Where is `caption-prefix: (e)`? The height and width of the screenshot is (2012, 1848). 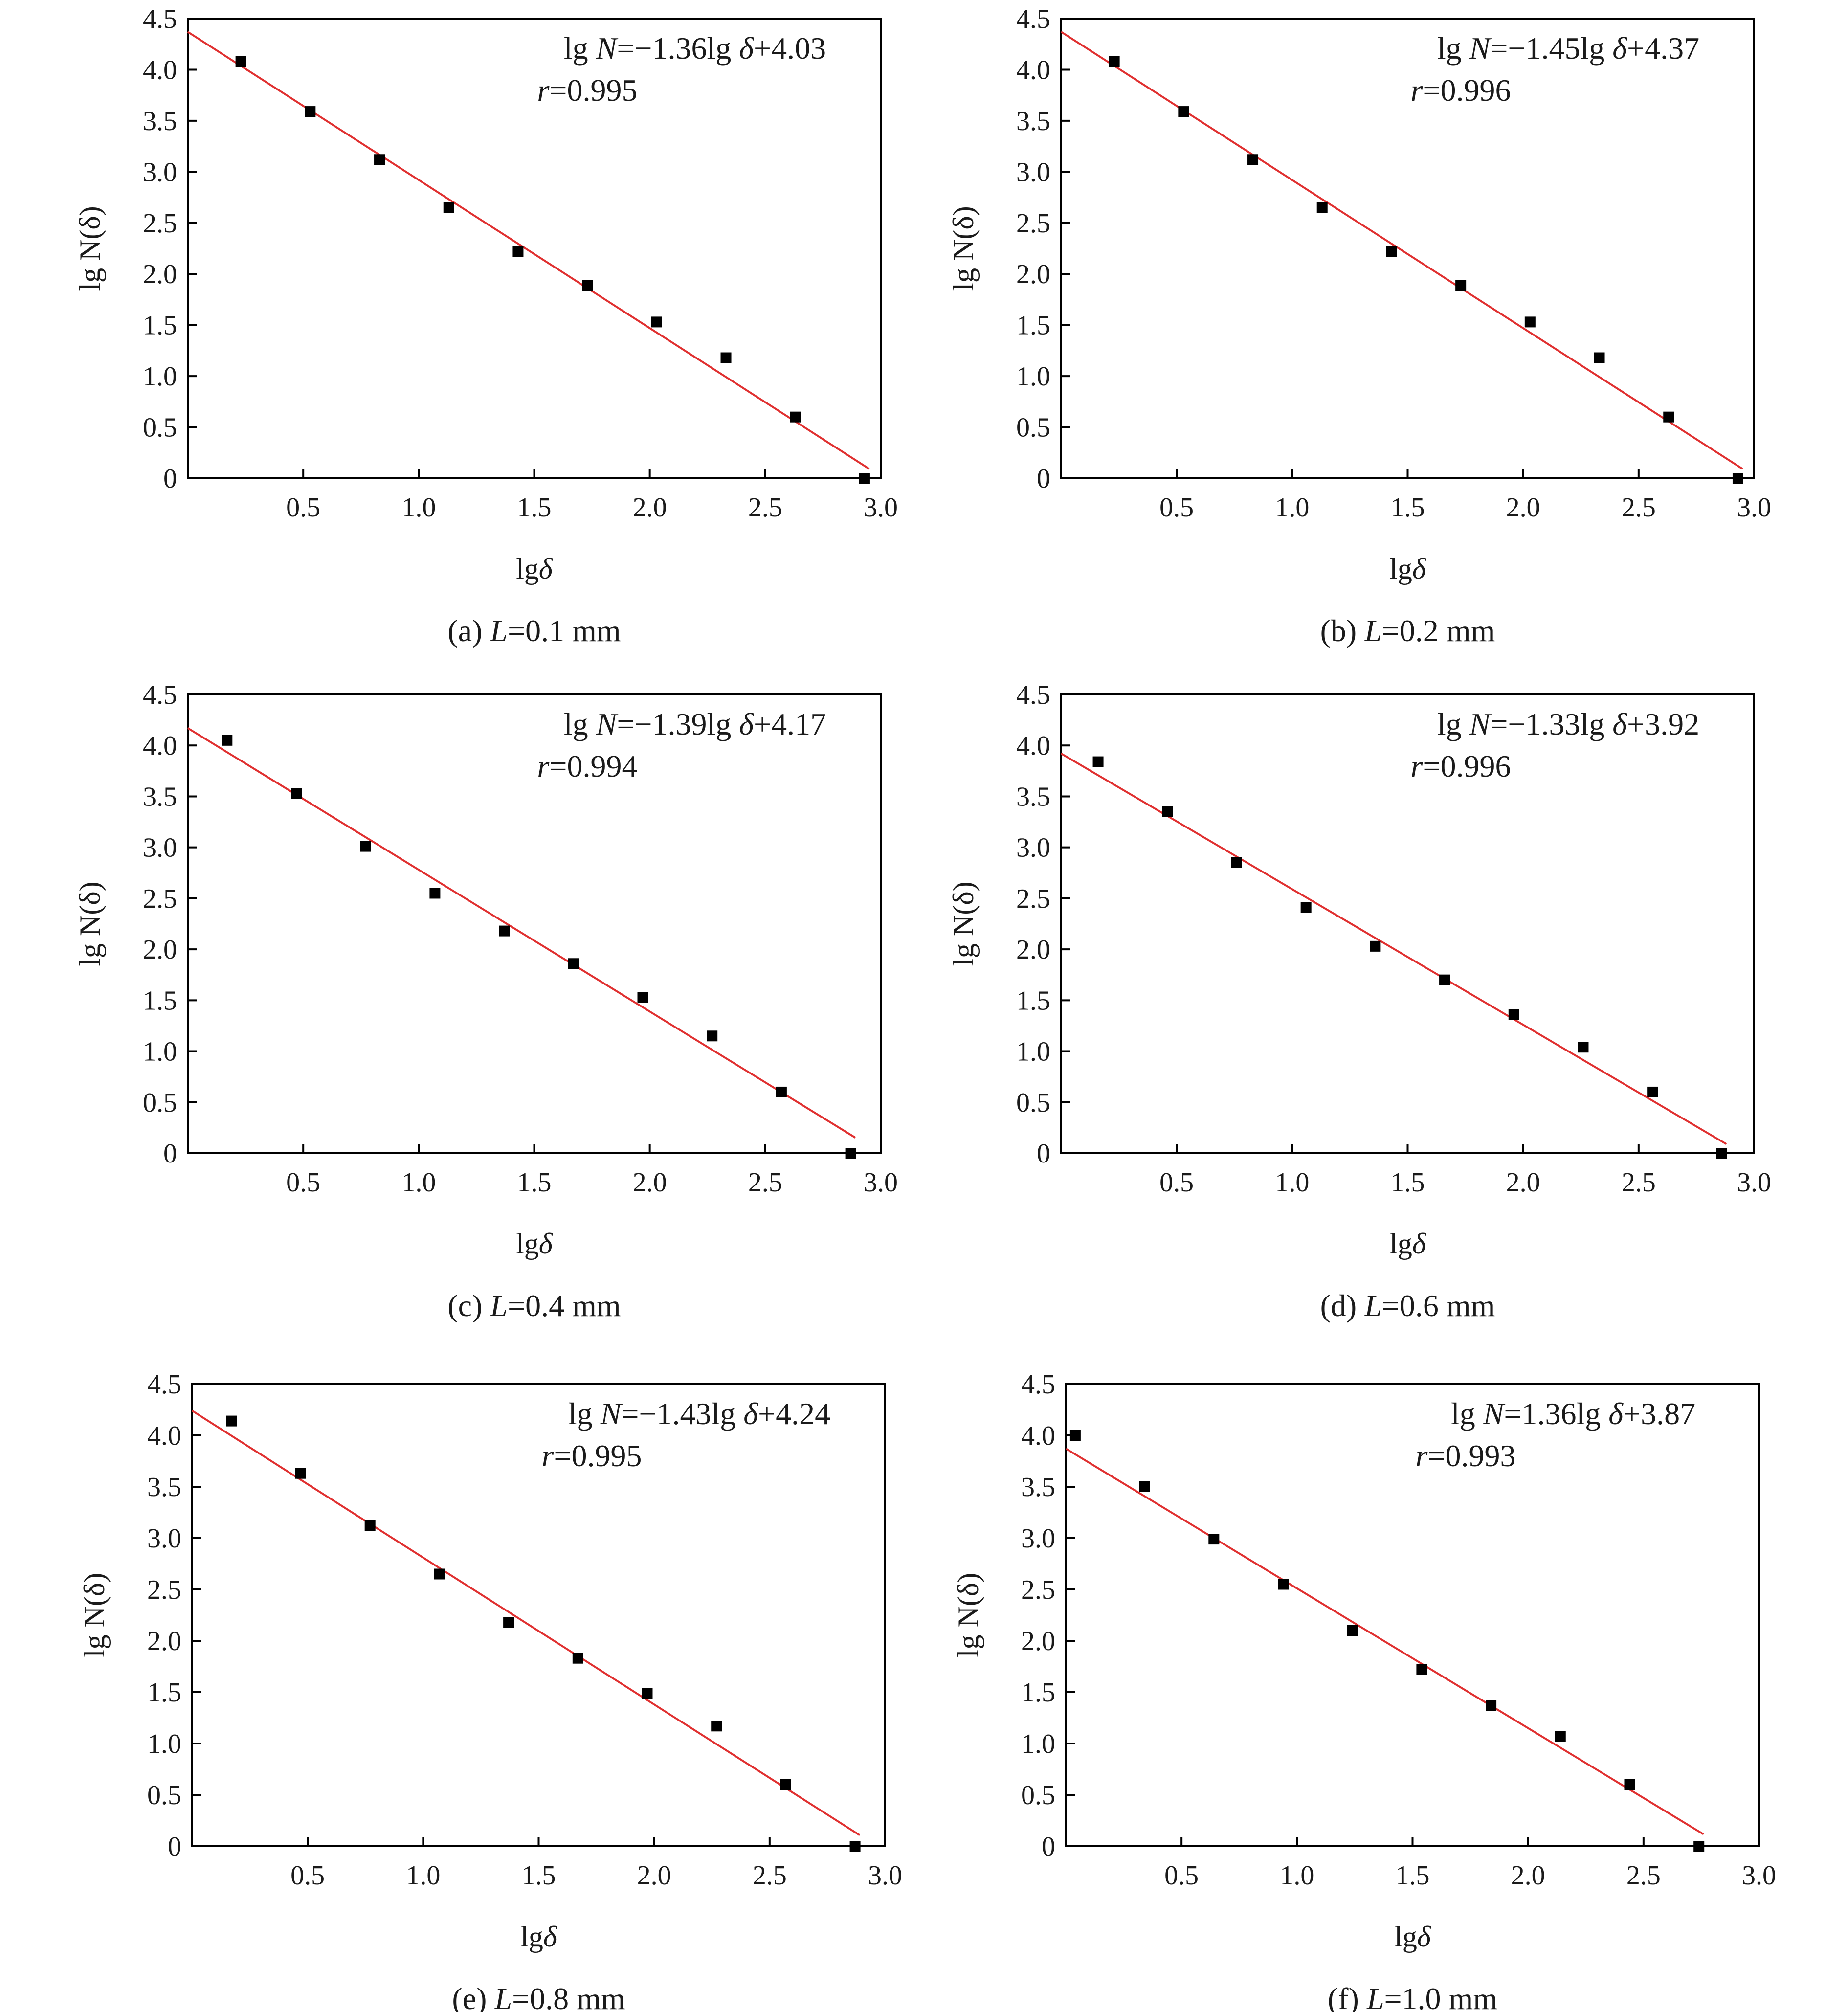
caption-prefix: (e) is located at coordinates (473, 1996).